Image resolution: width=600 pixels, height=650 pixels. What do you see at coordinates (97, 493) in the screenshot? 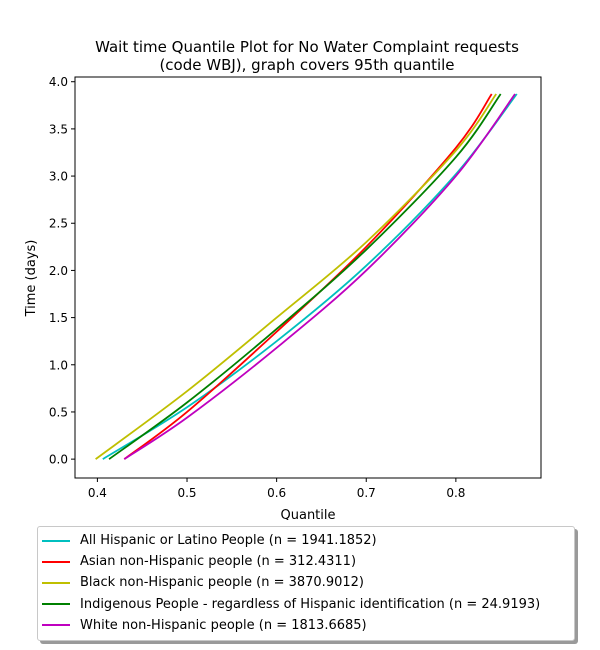
I see `x-tick-label: 0.4` at bounding box center [97, 493].